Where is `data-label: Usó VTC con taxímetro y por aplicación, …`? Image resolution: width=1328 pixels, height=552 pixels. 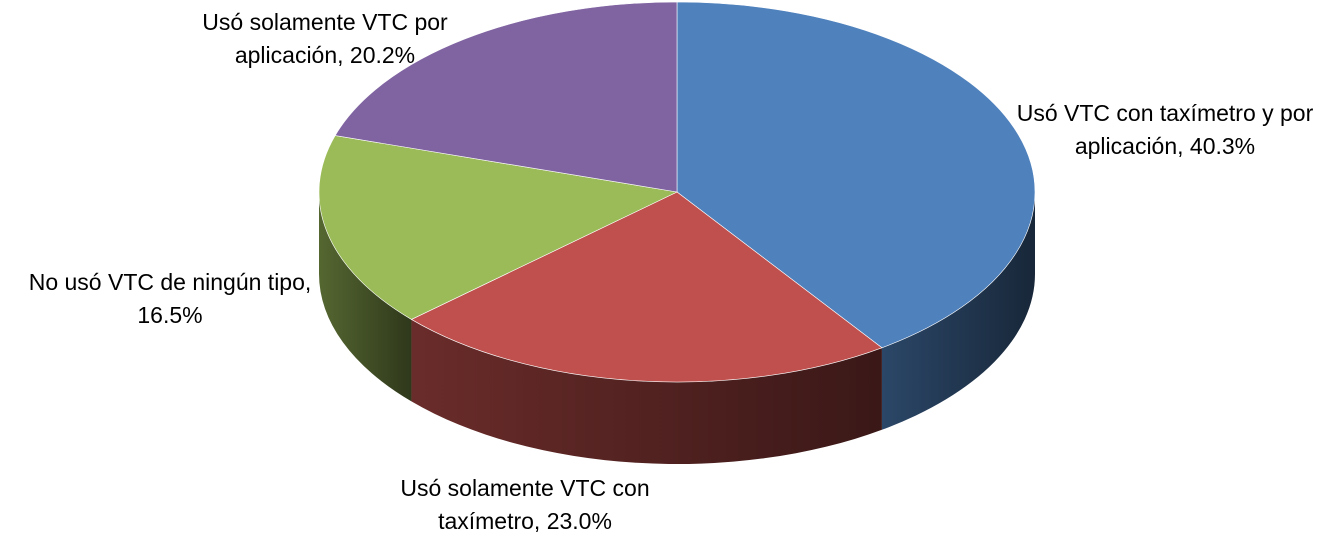 data-label: Usó VTC con taxímetro y por aplicación, … is located at coordinates (1165, 129).